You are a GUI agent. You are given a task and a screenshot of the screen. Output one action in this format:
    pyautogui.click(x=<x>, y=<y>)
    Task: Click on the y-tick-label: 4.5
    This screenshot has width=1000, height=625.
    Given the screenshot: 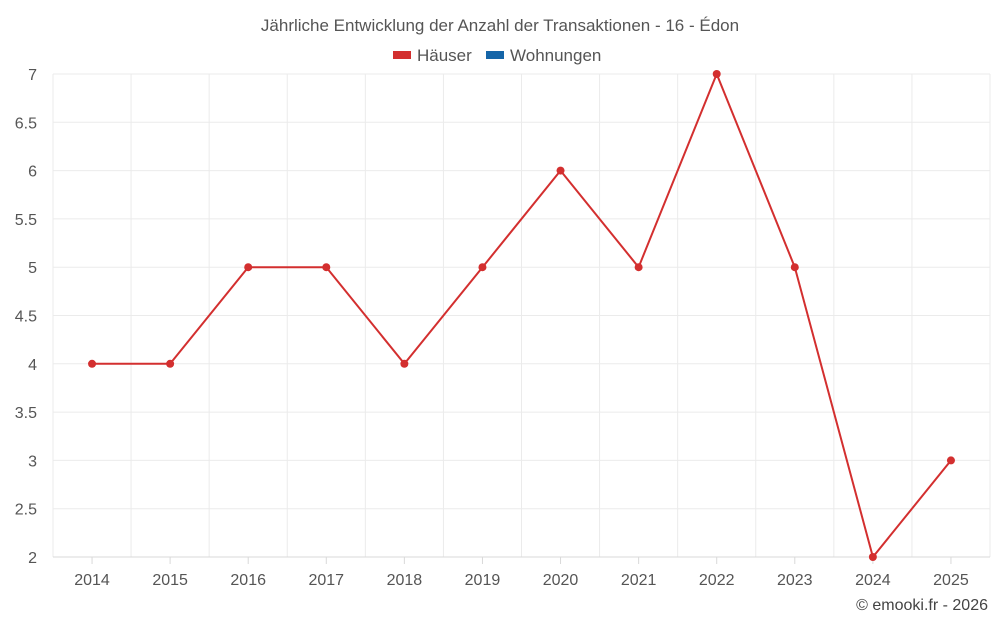 What is the action you would take?
    pyautogui.click(x=26, y=317)
    